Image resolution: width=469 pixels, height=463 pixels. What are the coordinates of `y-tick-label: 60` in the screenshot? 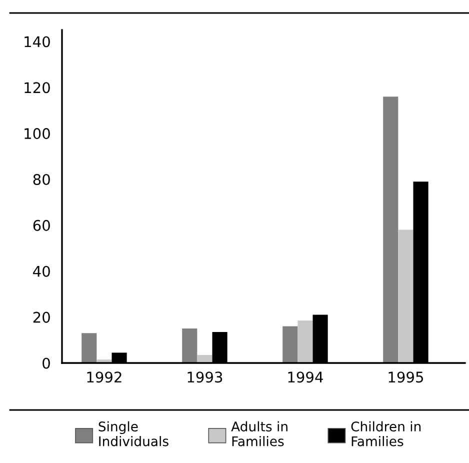 It's located at (41, 225).